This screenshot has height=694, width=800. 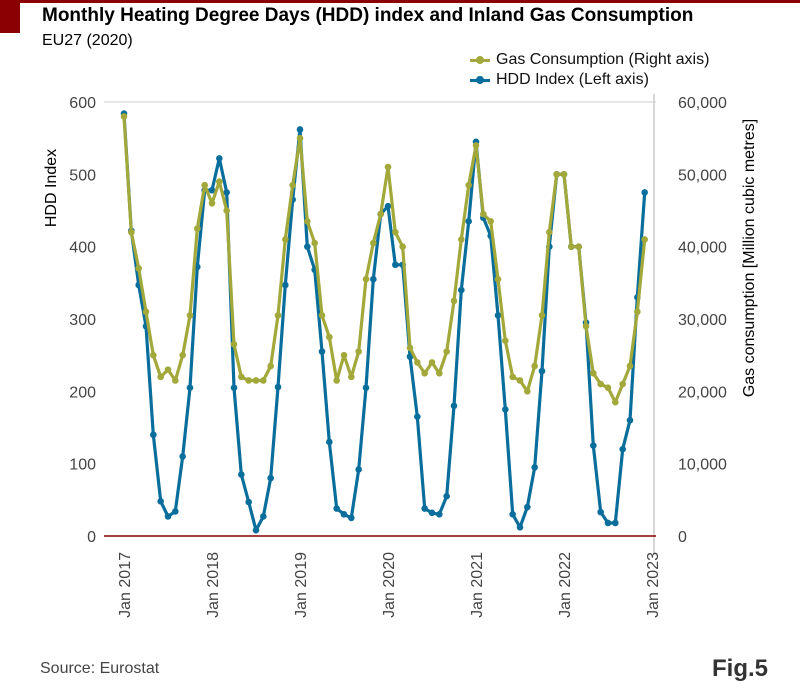 What do you see at coordinates (389, 585) in the screenshot?
I see `x-tick-label: Jan 2020` at bounding box center [389, 585].